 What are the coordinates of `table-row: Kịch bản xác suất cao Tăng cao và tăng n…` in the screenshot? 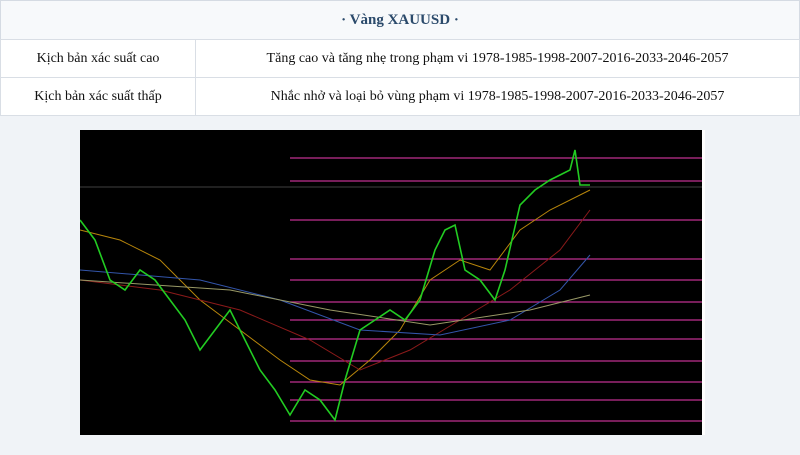 It's located at (400, 58).